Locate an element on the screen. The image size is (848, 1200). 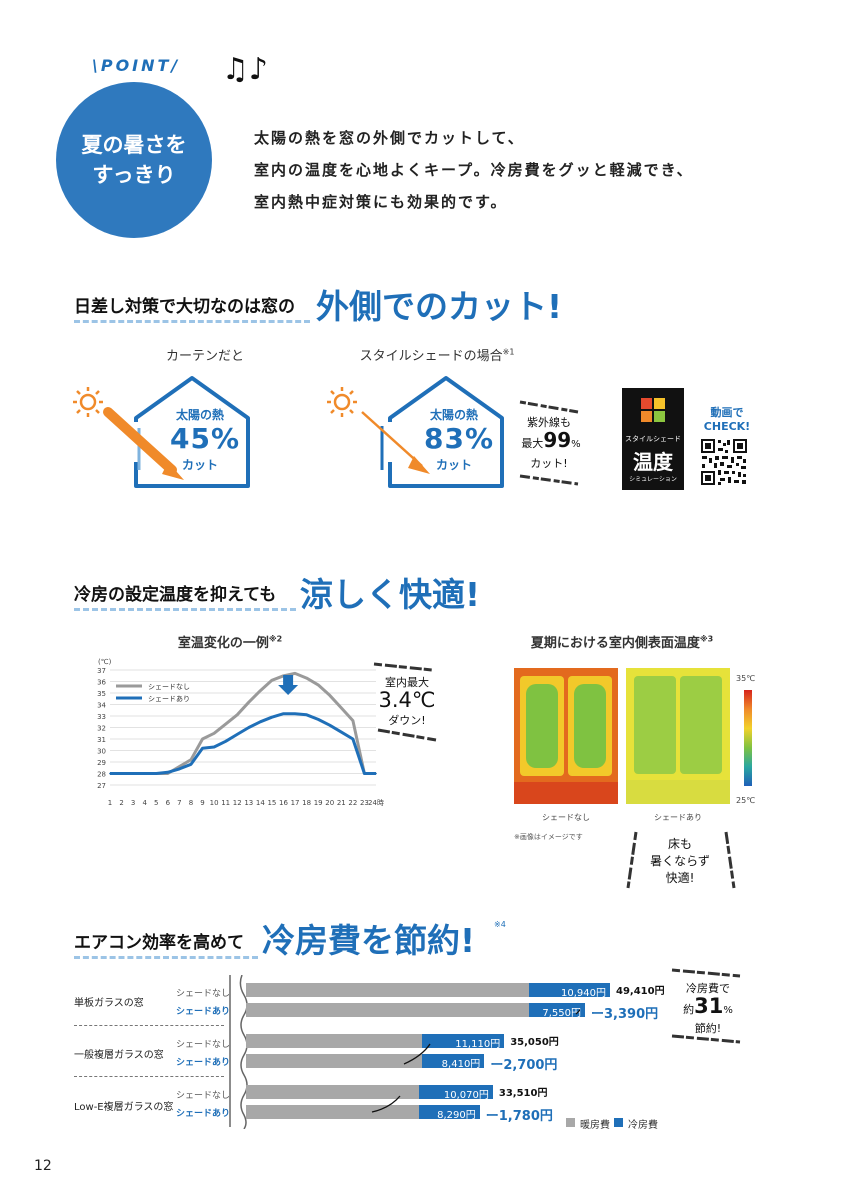
section3-heading-note: ※4 is located at coordinates (500, 924).